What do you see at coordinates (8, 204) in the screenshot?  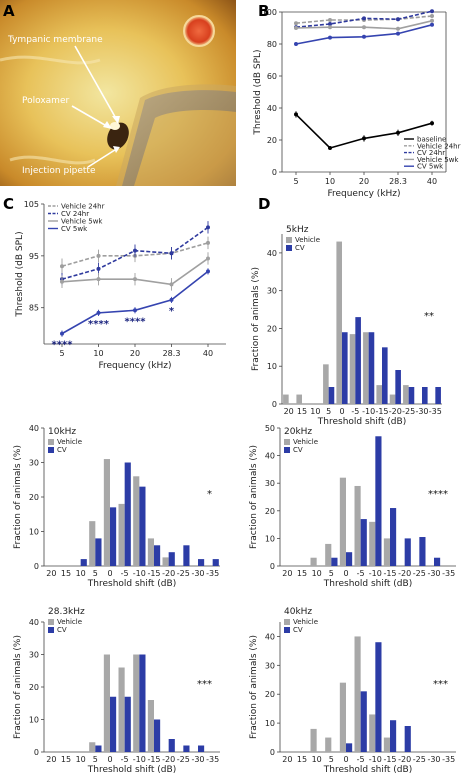 I see `panel-letter-c: C` at bounding box center [8, 204].